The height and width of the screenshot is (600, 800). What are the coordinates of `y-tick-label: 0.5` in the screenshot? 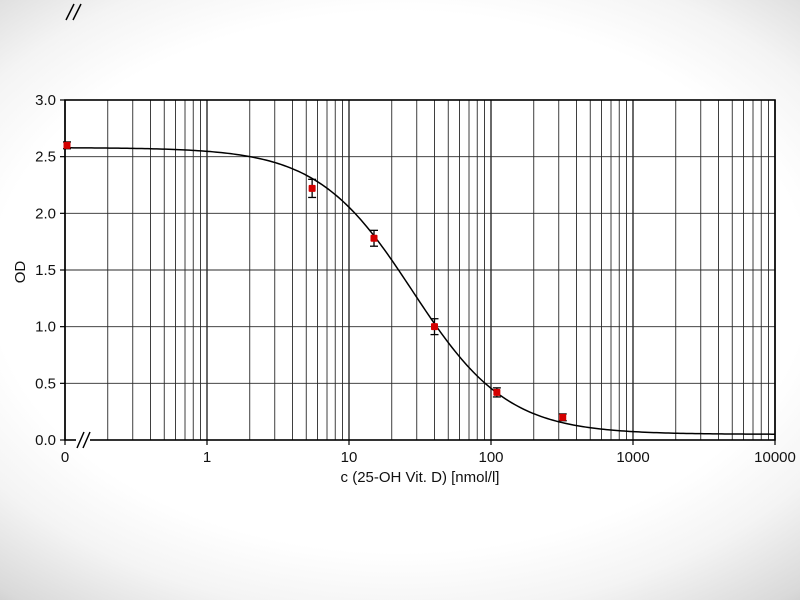 It's located at (45, 383).